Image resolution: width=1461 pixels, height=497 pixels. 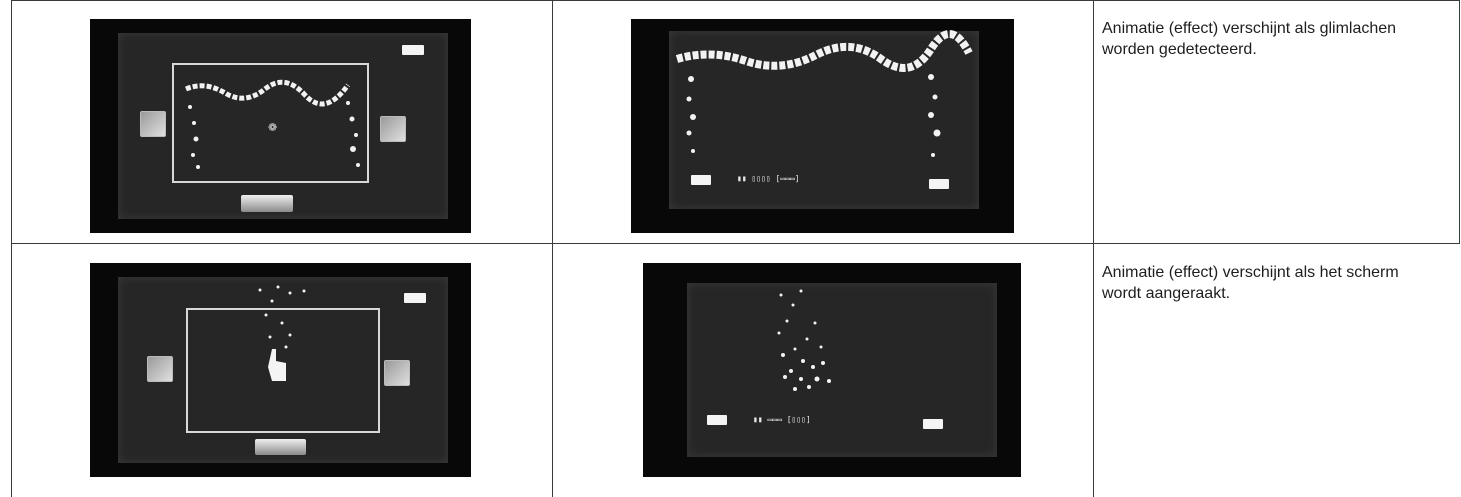 What do you see at coordinates (1459, 122) in the screenshot?
I see `table-border-right` at bounding box center [1459, 122].